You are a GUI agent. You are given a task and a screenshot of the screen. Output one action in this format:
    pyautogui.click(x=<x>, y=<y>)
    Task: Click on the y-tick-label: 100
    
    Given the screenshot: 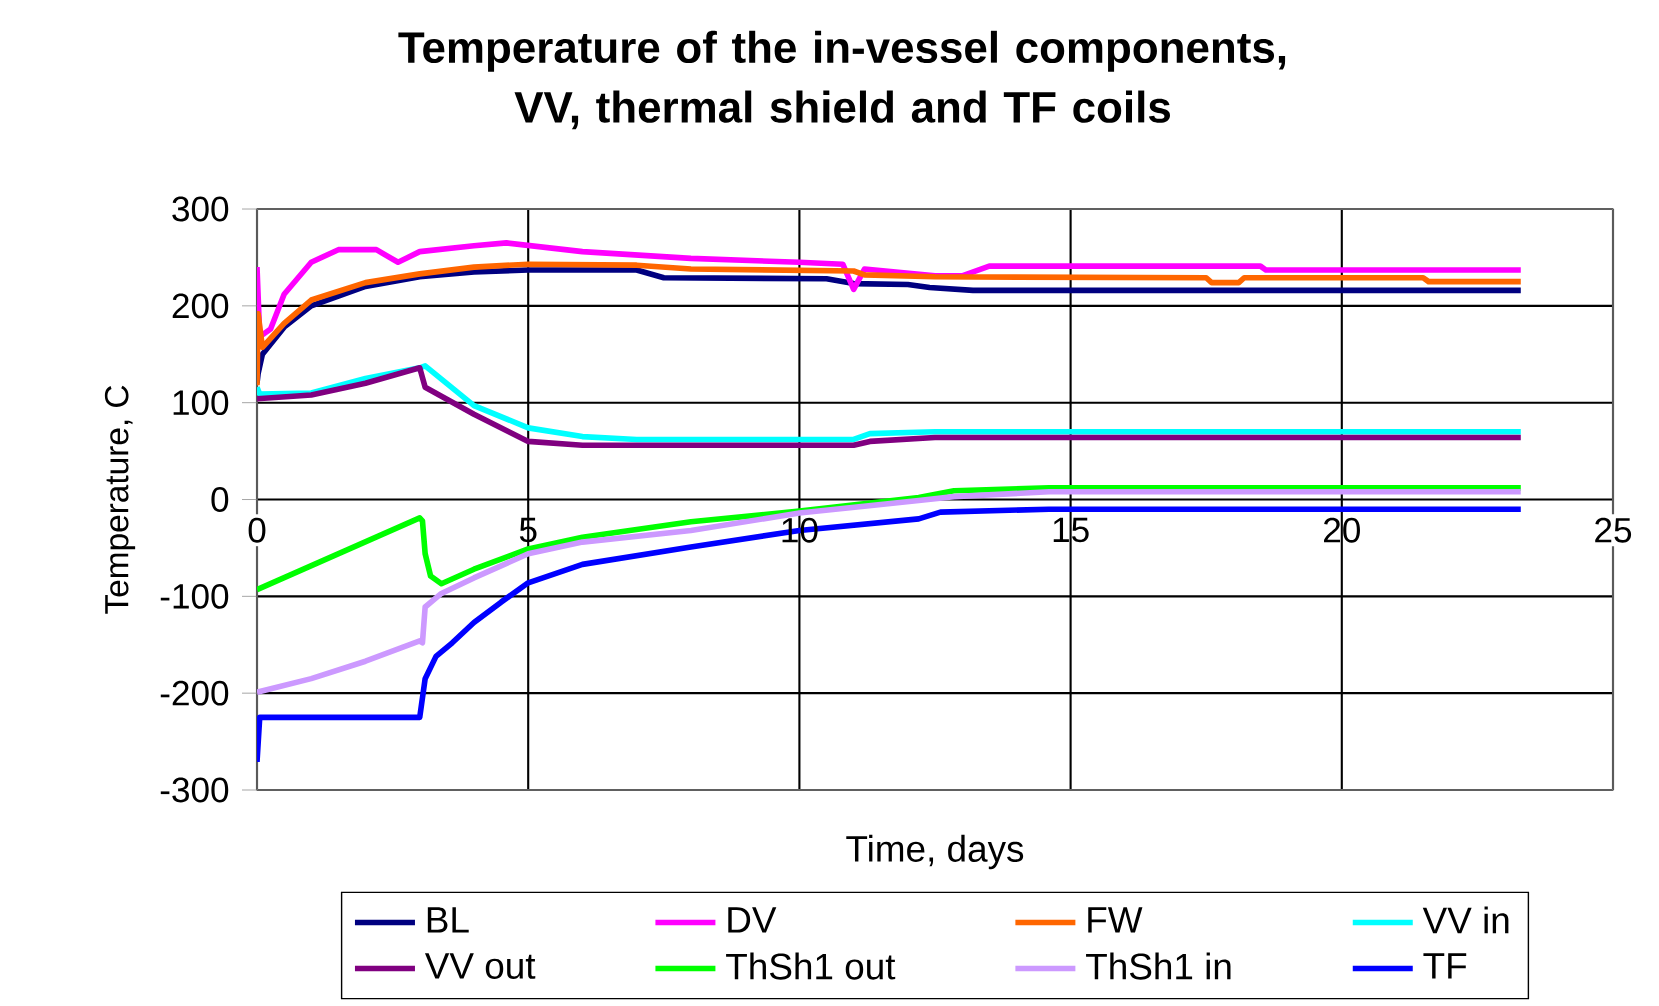 What is the action you would take?
    pyautogui.click(x=201, y=403)
    